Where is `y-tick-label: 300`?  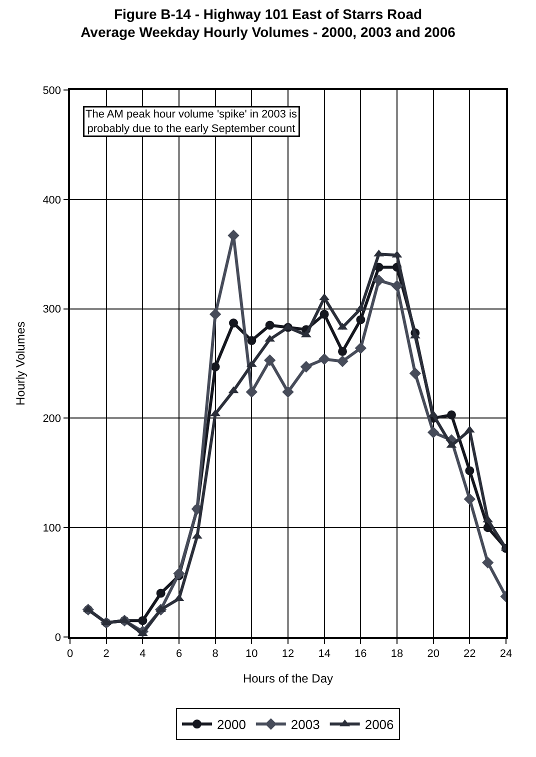
y-tick-label: 300 is located at coordinates (52, 310).